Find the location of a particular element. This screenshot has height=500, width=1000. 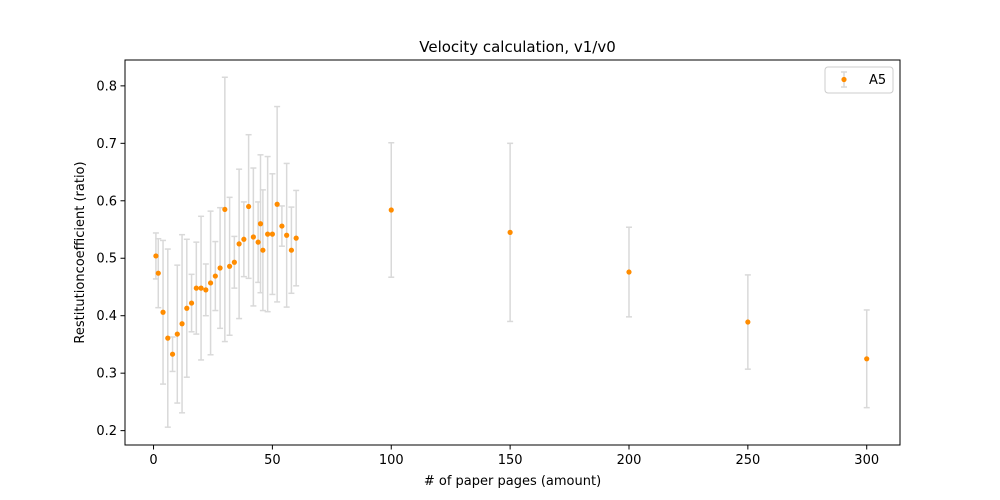

y-tick-label: 0.8 is located at coordinates (106, 86).